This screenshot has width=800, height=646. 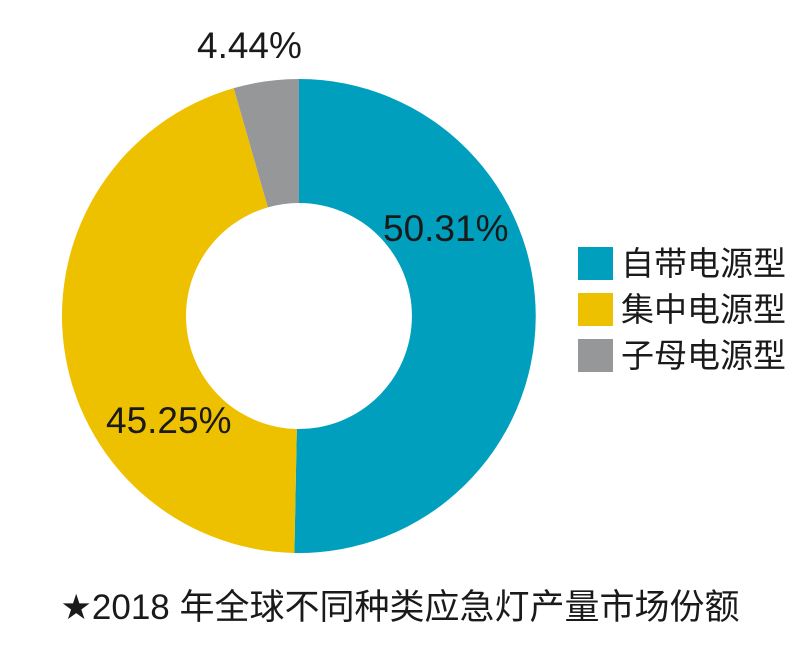 What do you see at coordinates (703, 309) in the screenshot?
I see `legend-label-centralized: 集中电源型` at bounding box center [703, 309].